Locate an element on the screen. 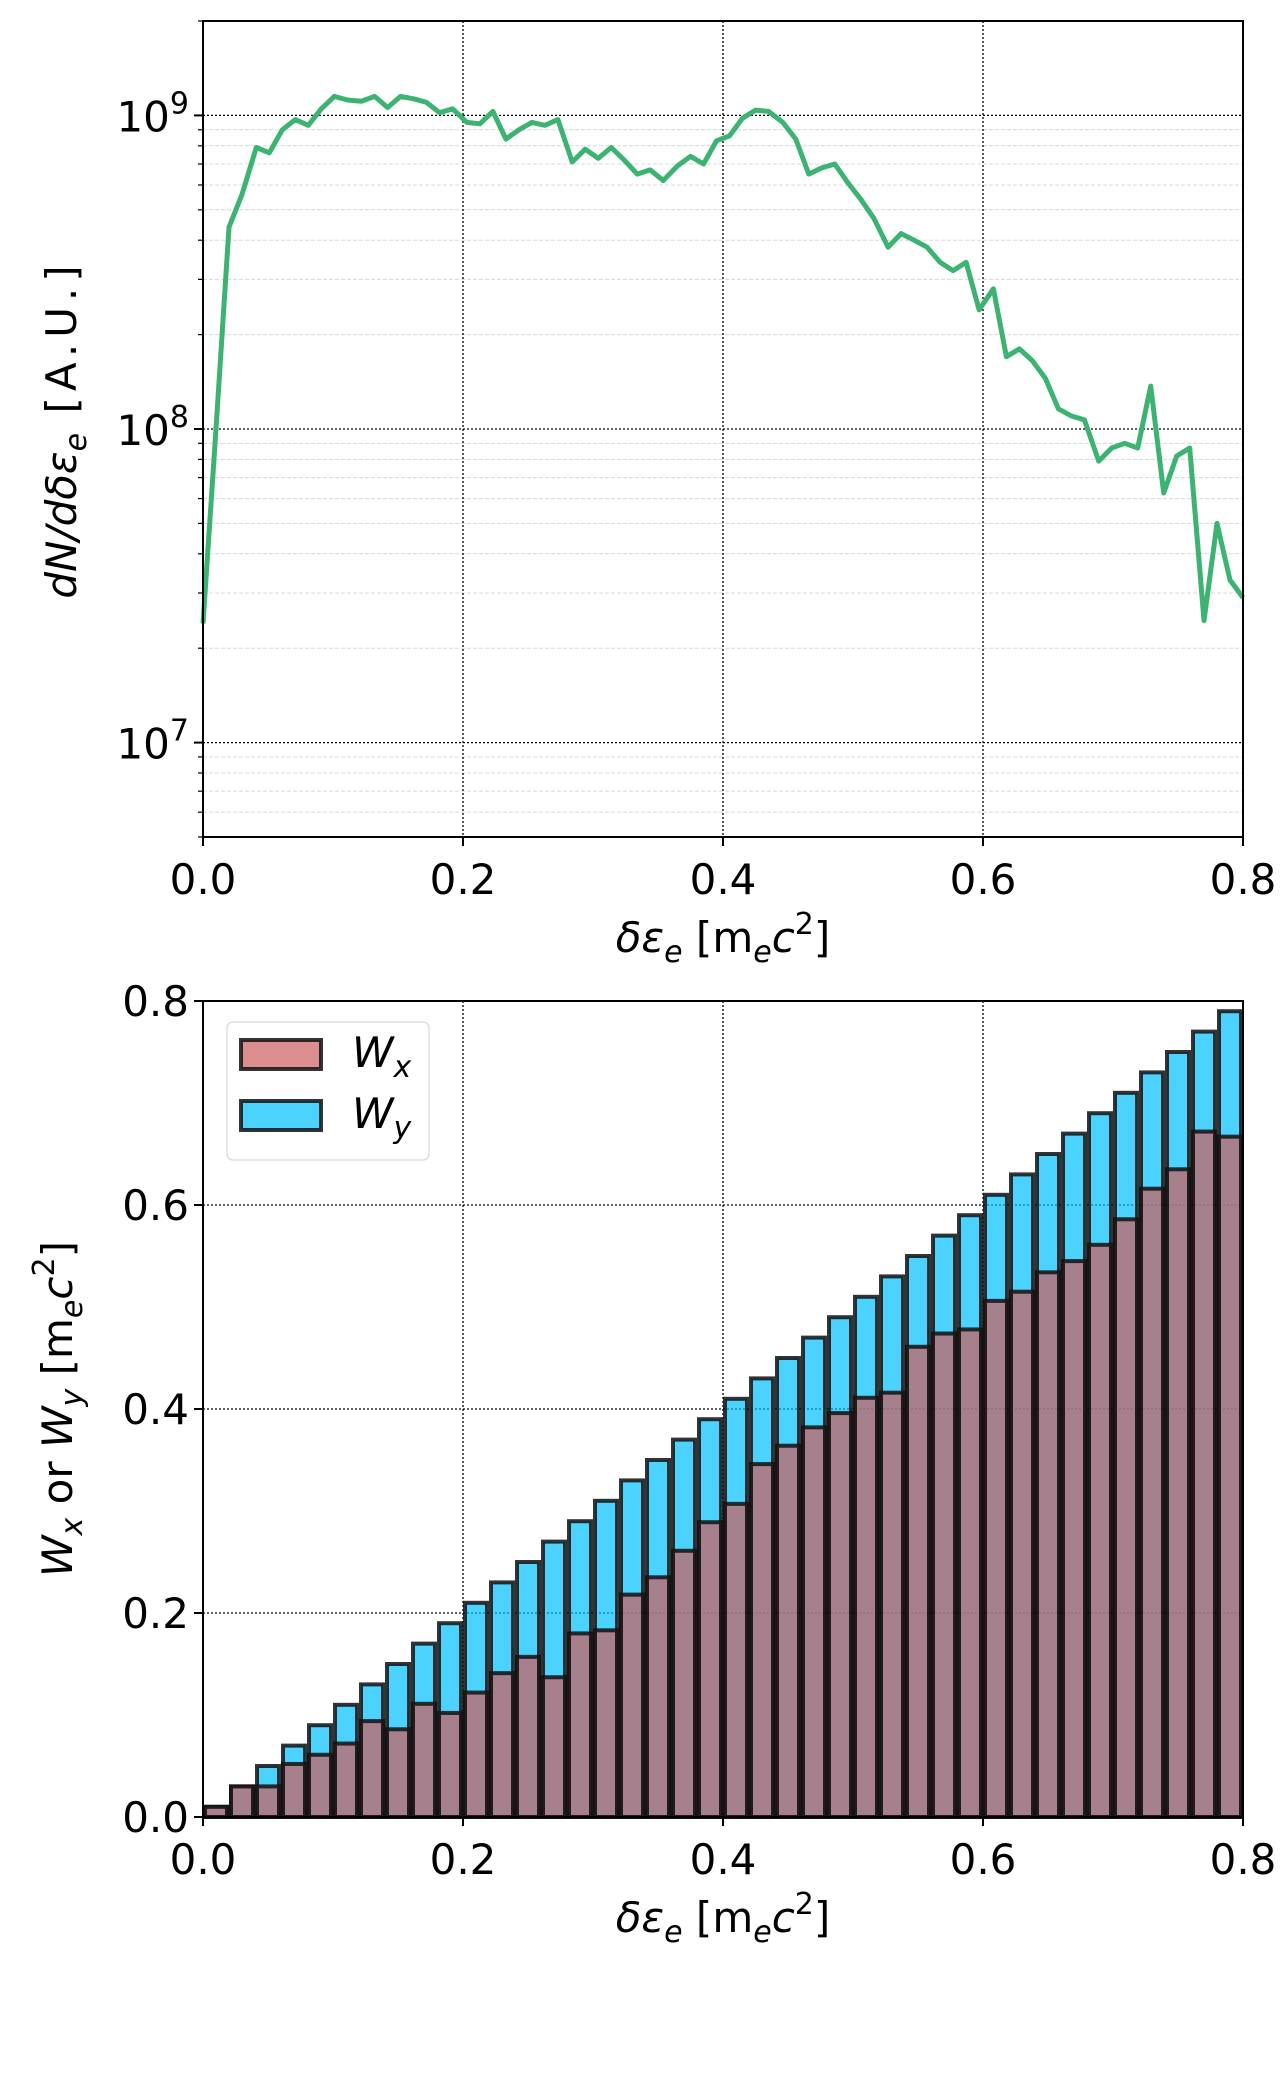 Image resolution: width=1280 pixels, height=2085 pixels. y-tick-label: 0.4 is located at coordinates (155, 1409).